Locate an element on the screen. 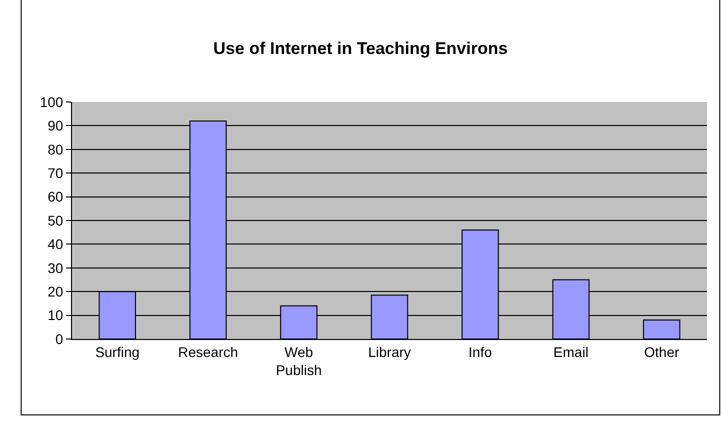 The height and width of the screenshot is (421, 721). x-tick-label: Library is located at coordinates (389, 352).